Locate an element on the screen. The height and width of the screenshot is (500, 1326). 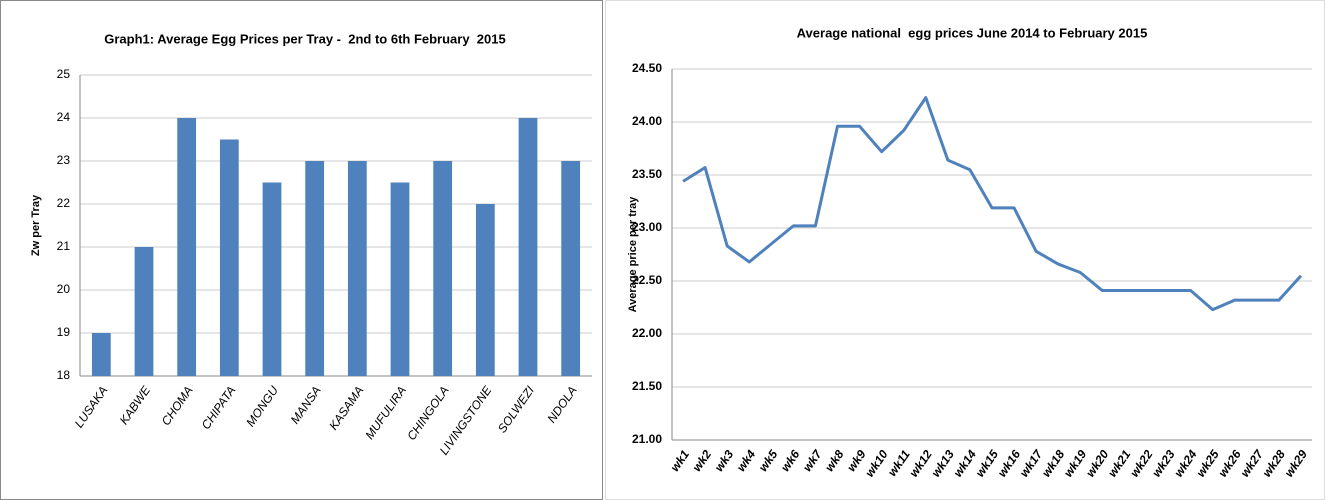
x-tick-label: wk14 is located at coordinates (965, 463).